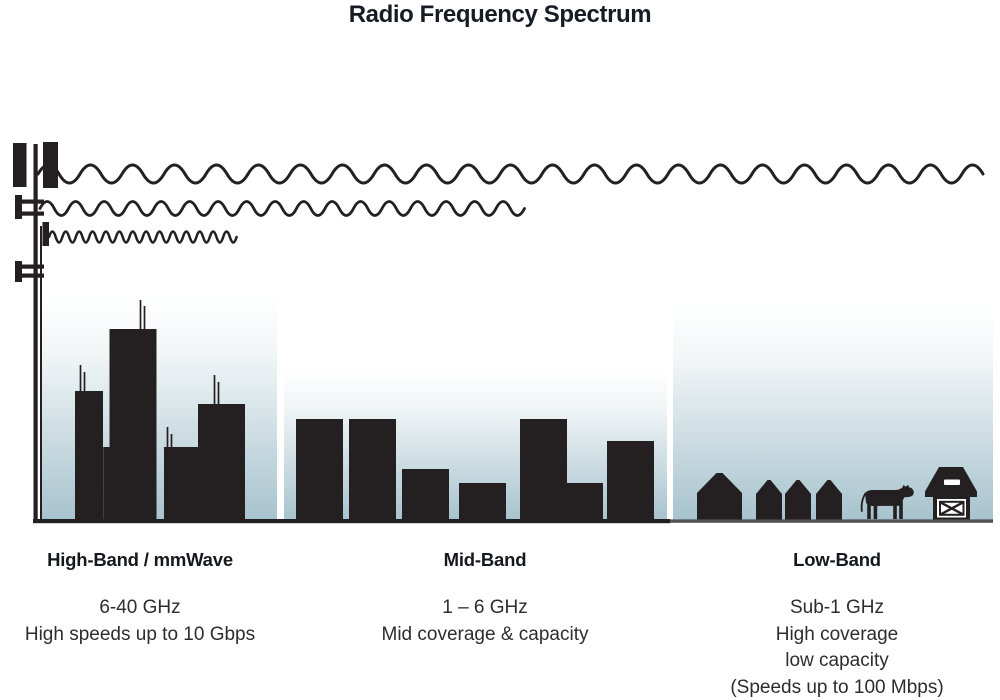 Image resolution: width=1000 pixels, height=700 pixels. What do you see at coordinates (837, 687) in the screenshot?
I see `band-description: (Speeds up to 100 Mbps)` at bounding box center [837, 687].